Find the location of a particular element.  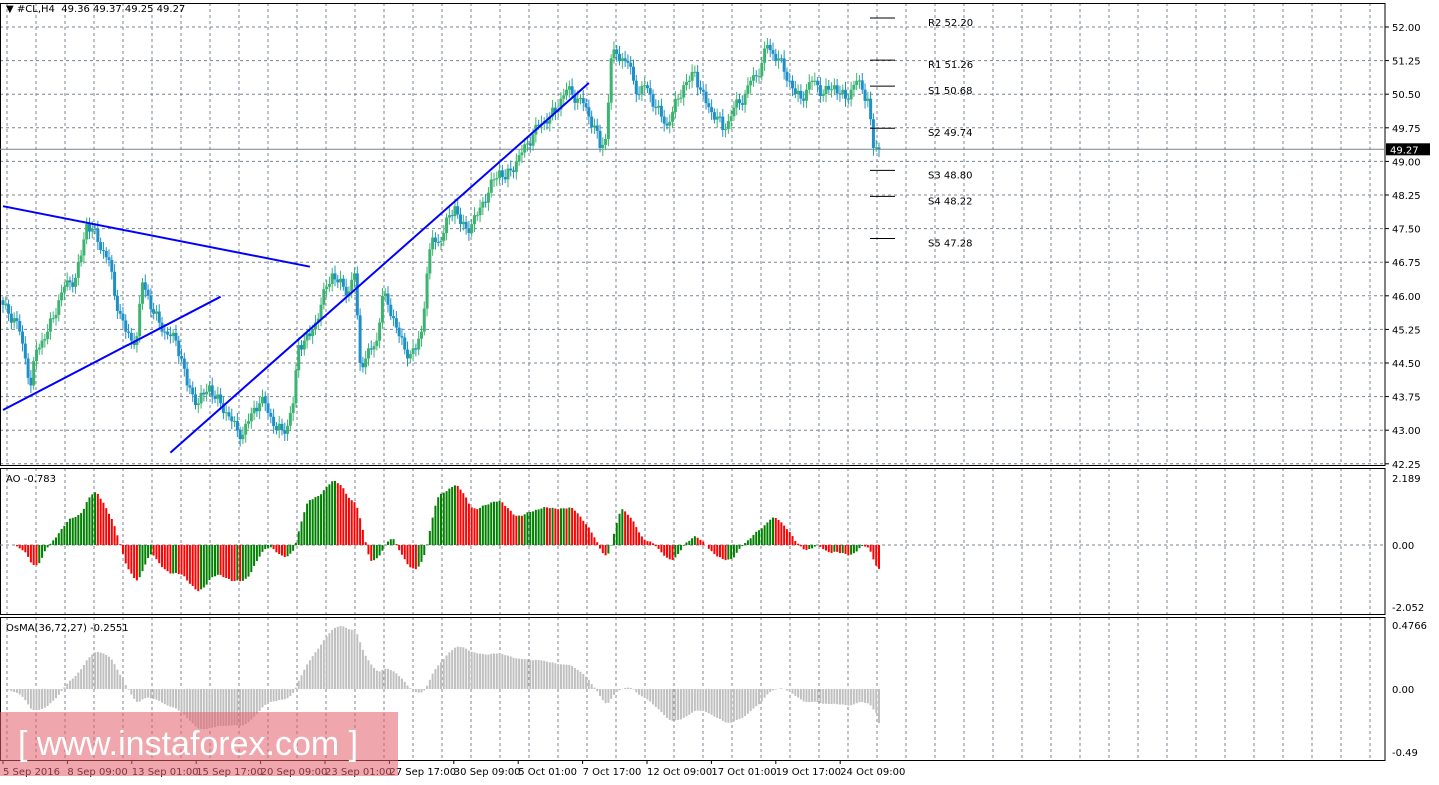

current-price-label: 49.27 is located at coordinates (1404, 150).